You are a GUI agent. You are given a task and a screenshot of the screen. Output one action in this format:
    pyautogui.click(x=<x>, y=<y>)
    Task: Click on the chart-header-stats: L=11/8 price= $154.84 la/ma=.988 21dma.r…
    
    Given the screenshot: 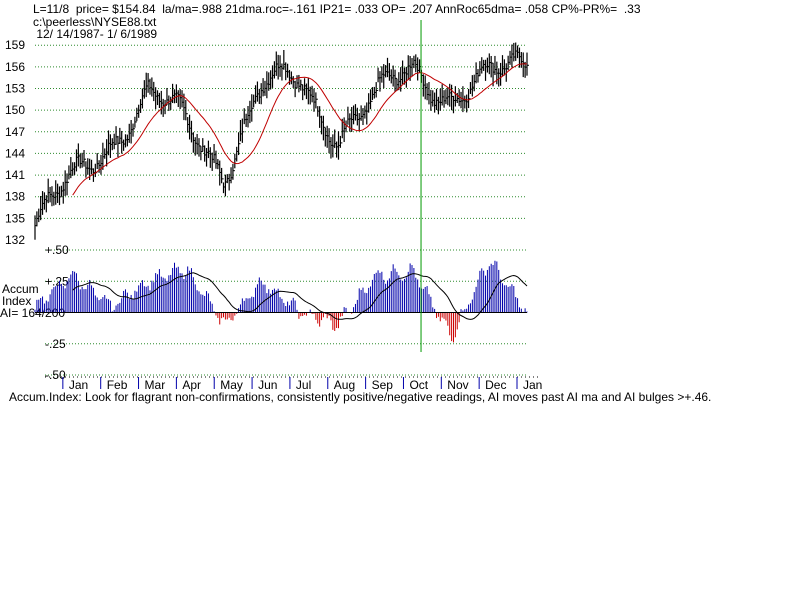 What is the action you would take?
    pyautogui.click(x=337, y=9)
    